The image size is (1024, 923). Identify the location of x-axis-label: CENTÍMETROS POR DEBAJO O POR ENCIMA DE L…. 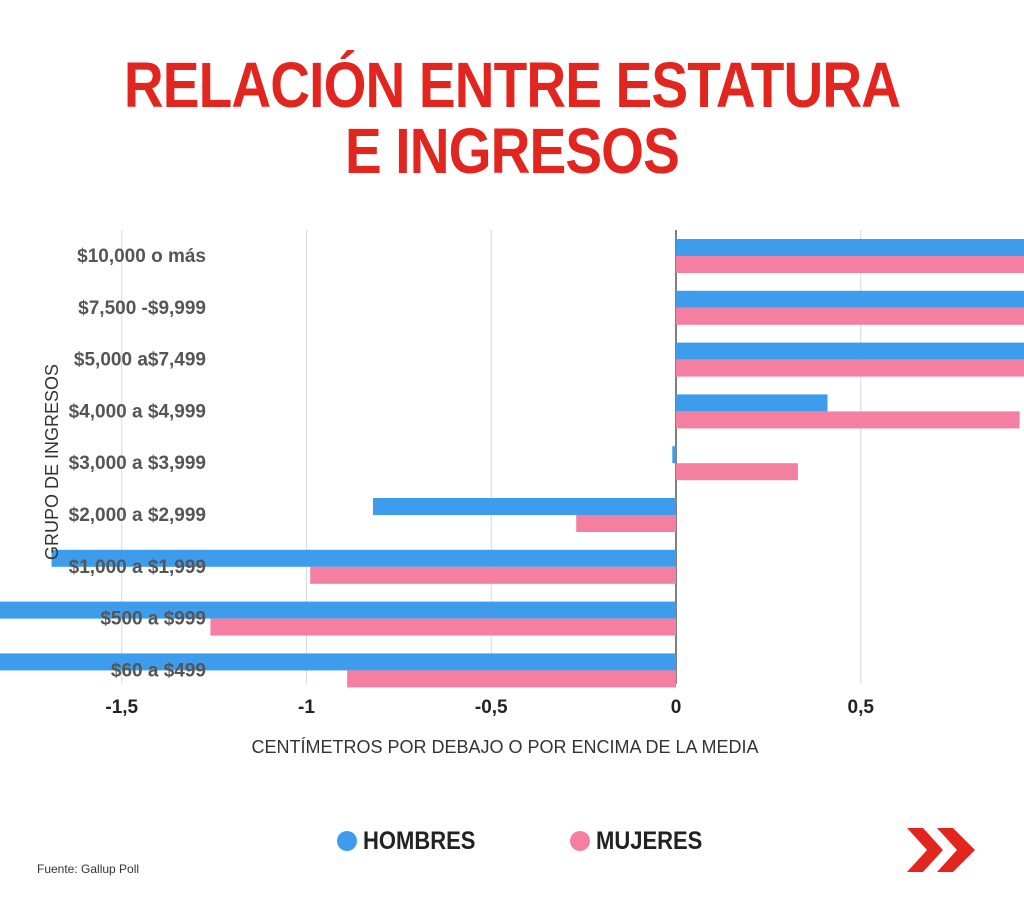
(504, 747).